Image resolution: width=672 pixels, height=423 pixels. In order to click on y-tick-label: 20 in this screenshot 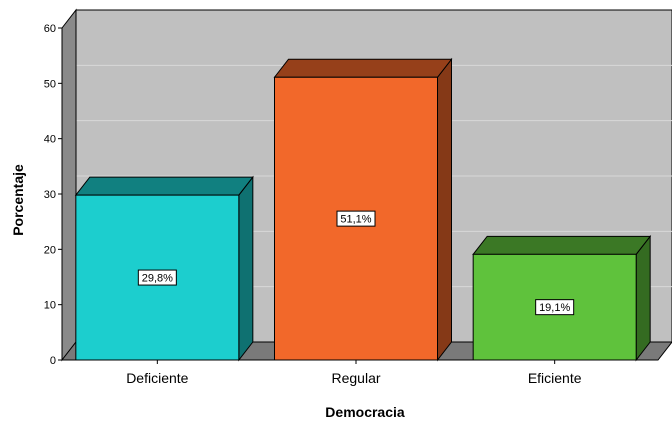, I will do `click(50, 250)`.